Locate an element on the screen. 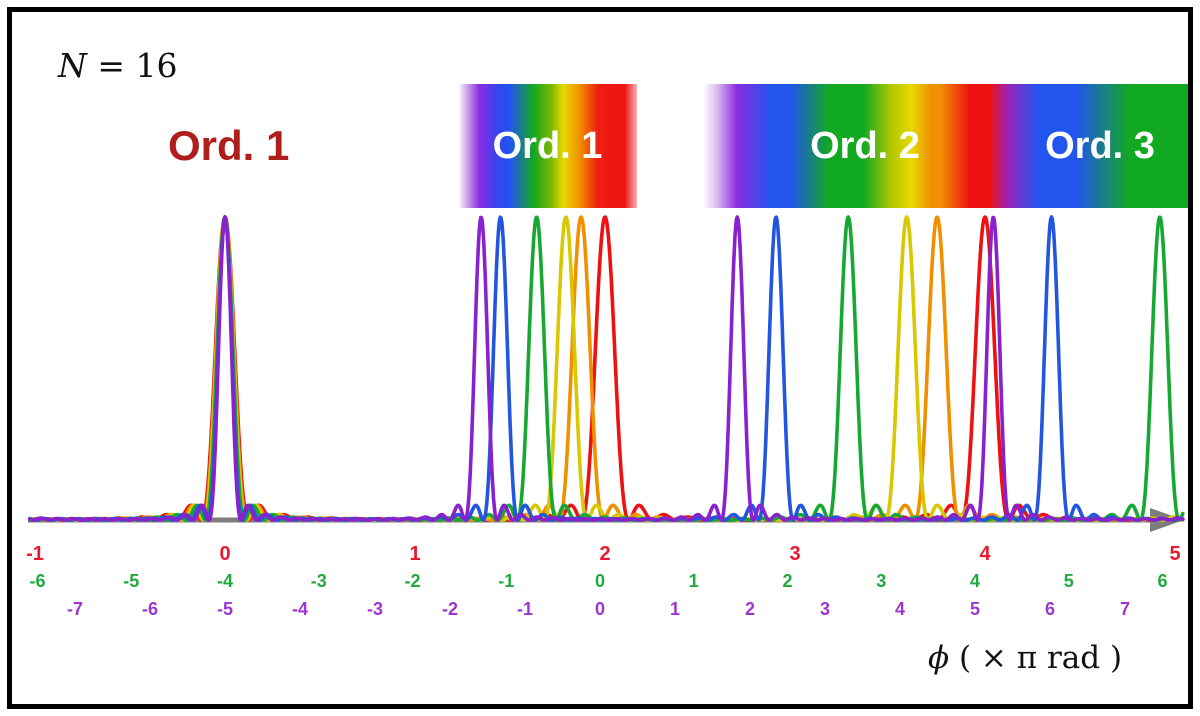 The image size is (1200, 716). x-axis-label: ϕ ( × π rad ) is located at coordinates (1025, 658).